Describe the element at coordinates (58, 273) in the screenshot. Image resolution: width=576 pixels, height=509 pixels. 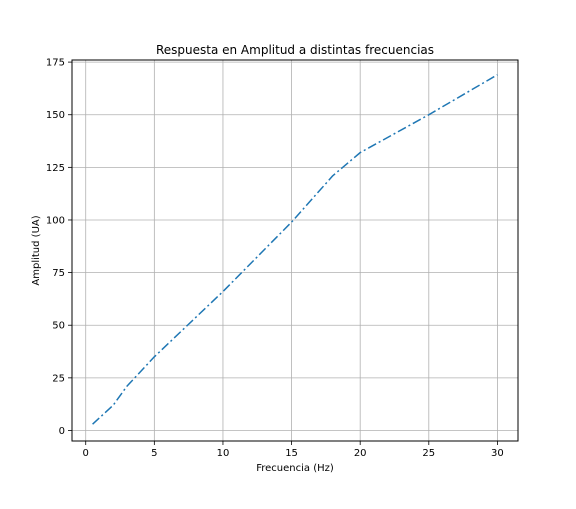
I see `y-tick-label: 75` at that location.